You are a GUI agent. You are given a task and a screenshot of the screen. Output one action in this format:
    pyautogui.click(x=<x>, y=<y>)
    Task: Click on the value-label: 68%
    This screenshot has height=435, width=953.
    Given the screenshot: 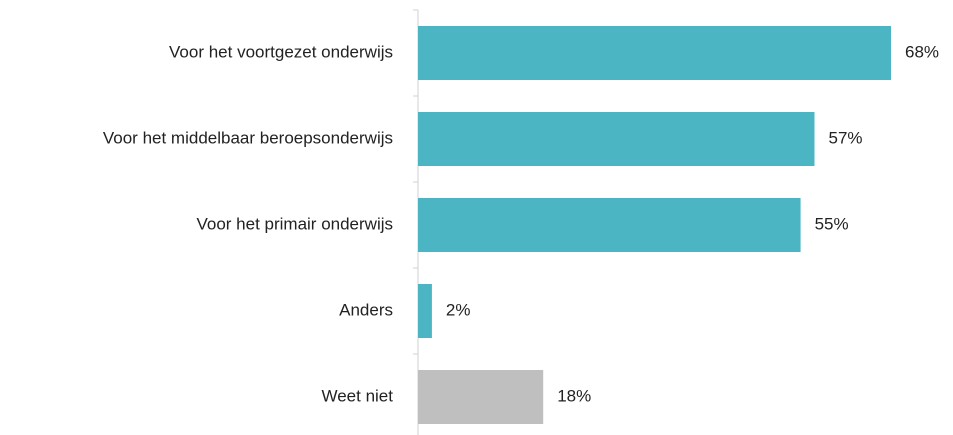 What is the action you would take?
    pyautogui.click(x=922, y=51)
    